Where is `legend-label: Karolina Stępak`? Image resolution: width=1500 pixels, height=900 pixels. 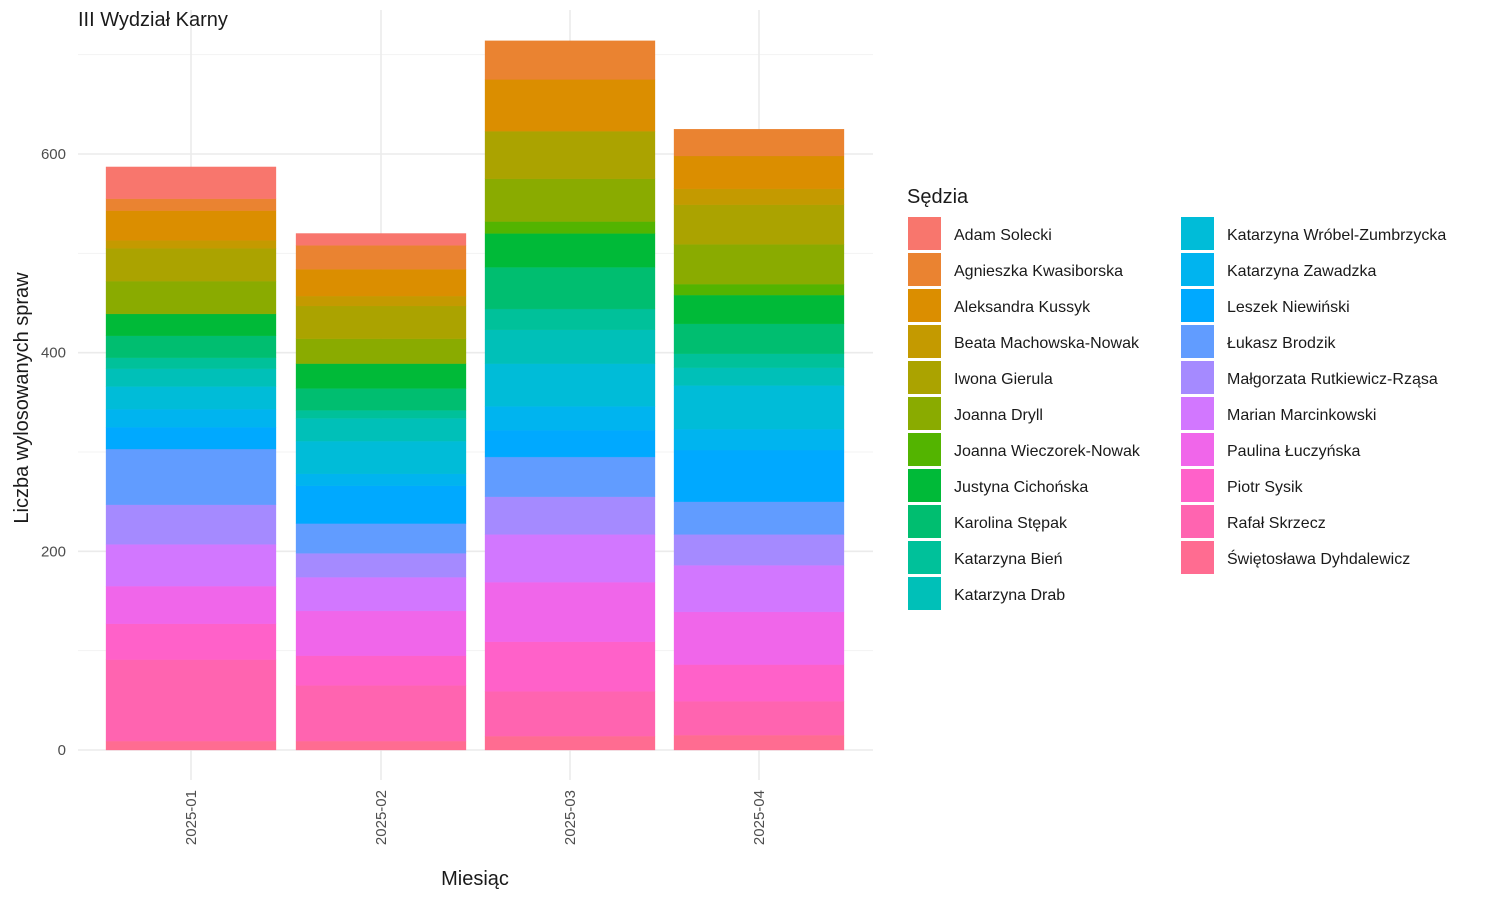 legend-label: Karolina Stępak is located at coordinates (1011, 523).